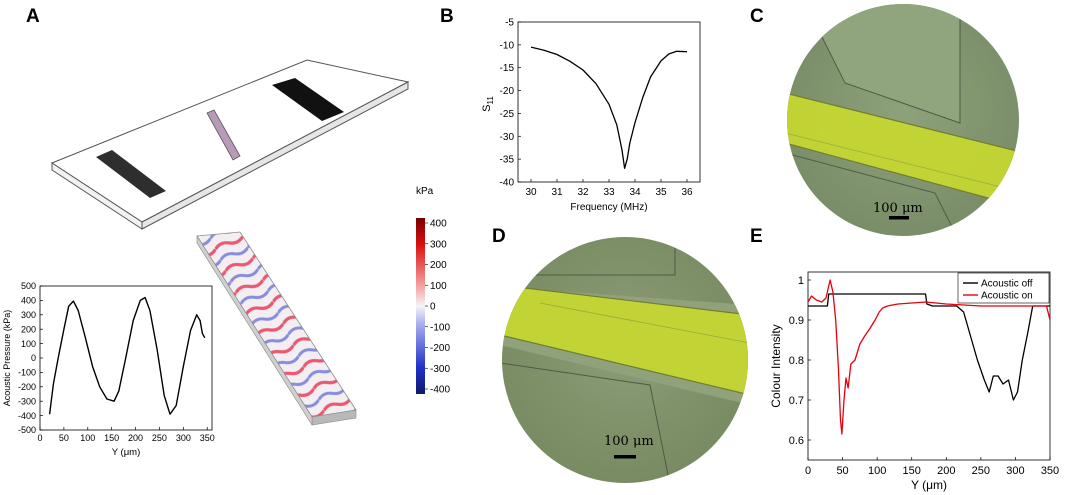 Image resolution: width=1065 pixels, height=495 pixels. I want to click on y-axis-label: S11, so click(488, 104).